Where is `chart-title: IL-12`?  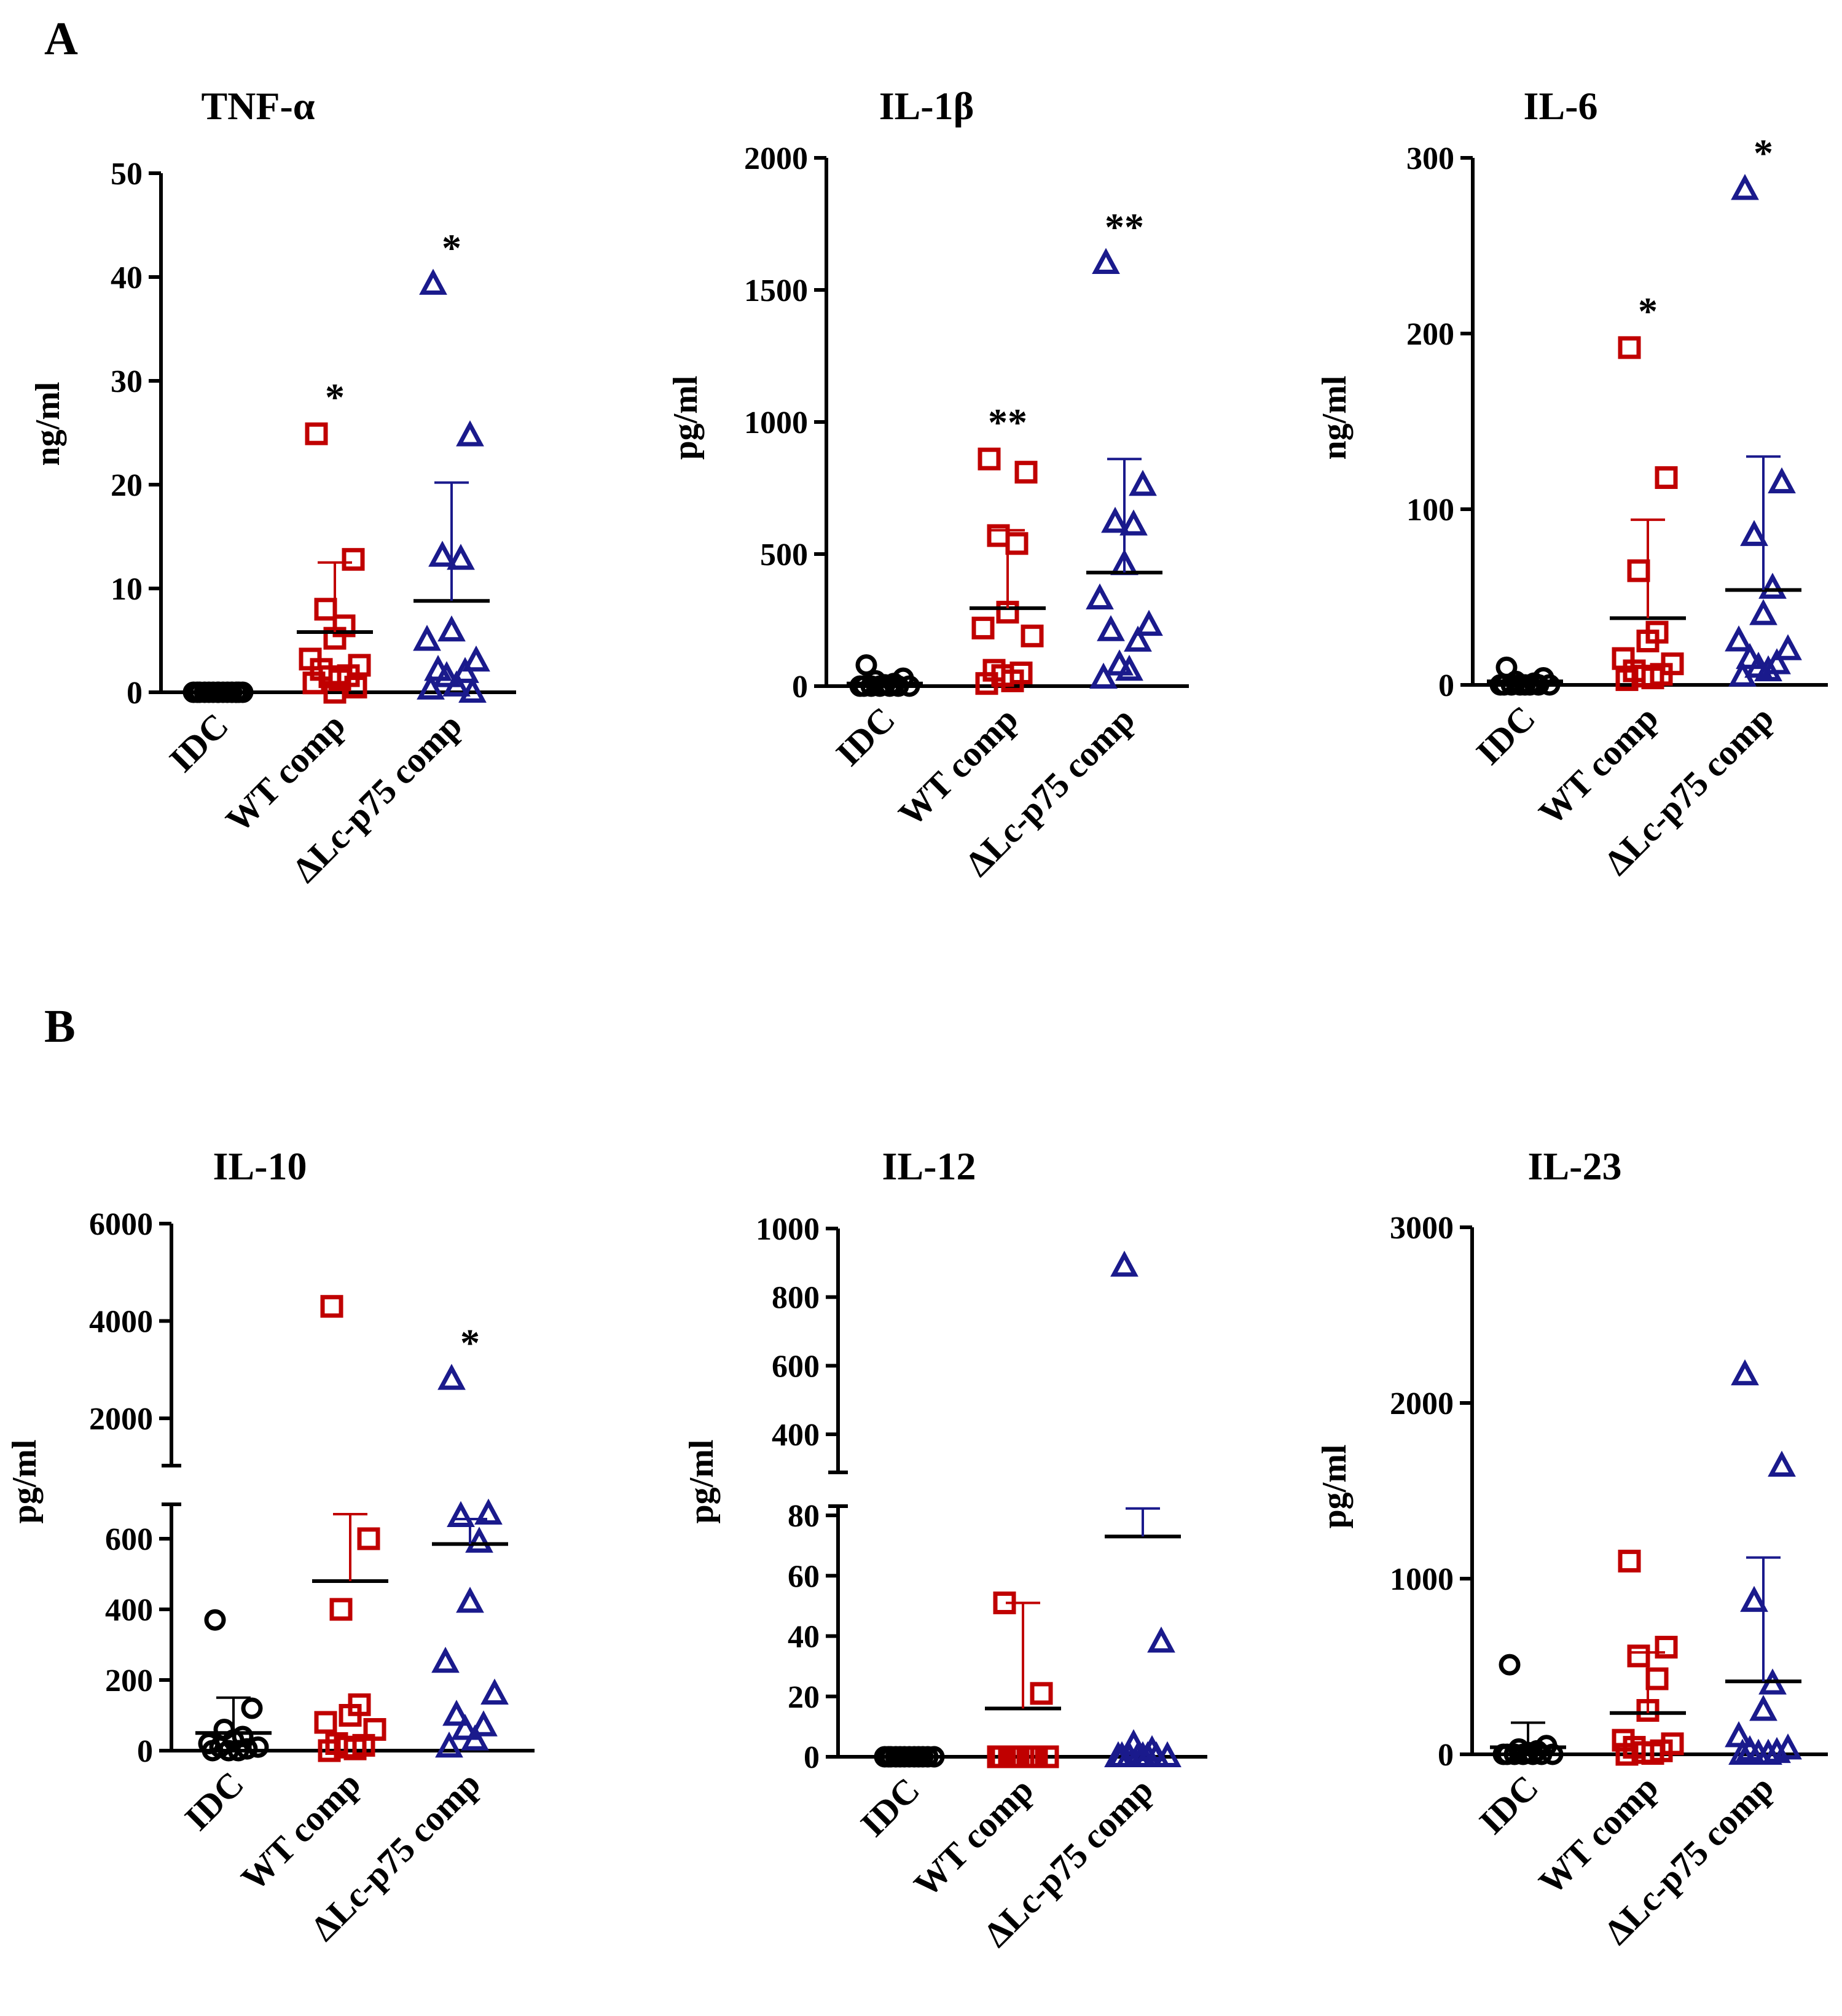
chart-title: IL-12 is located at coordinates (929, 1166).